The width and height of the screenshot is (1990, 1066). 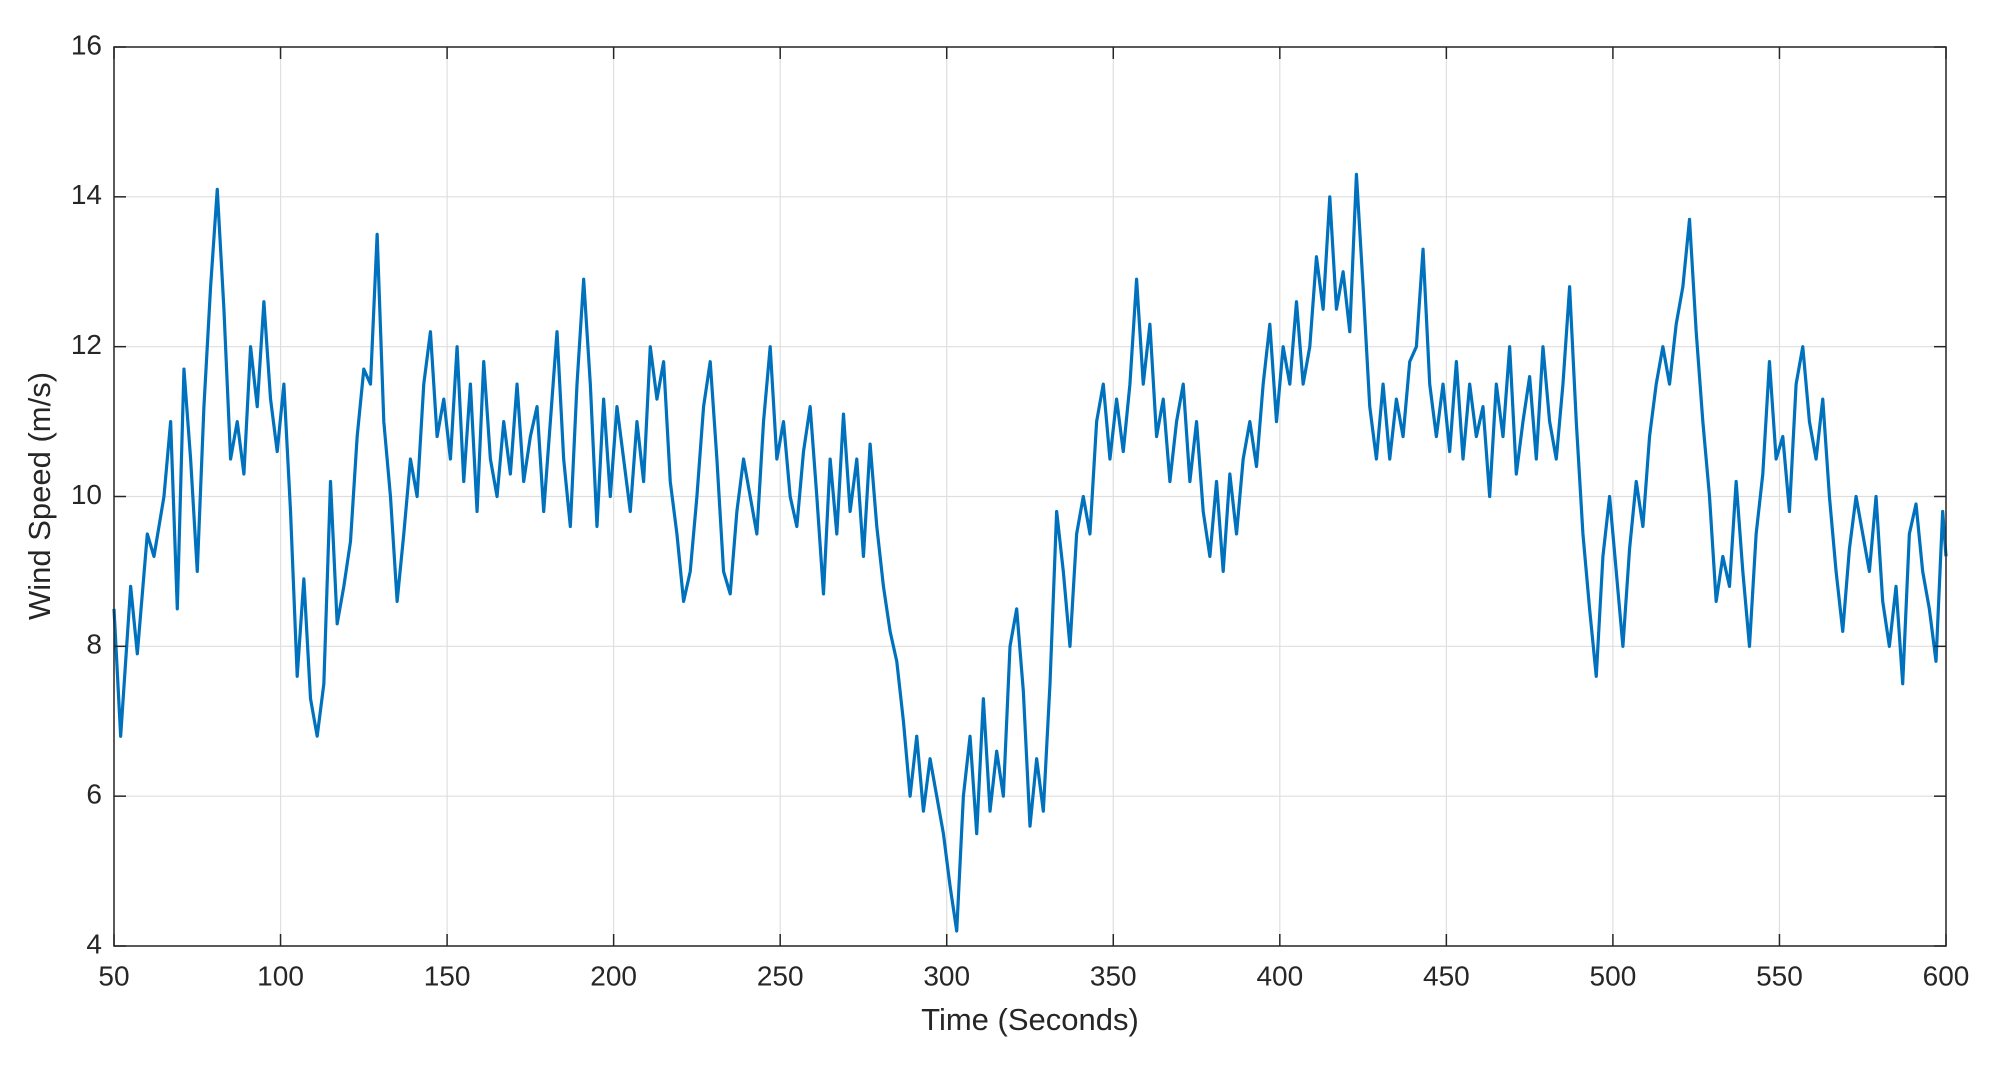 I want to click on y-tick-label: 4, so click(x=94, y=943).